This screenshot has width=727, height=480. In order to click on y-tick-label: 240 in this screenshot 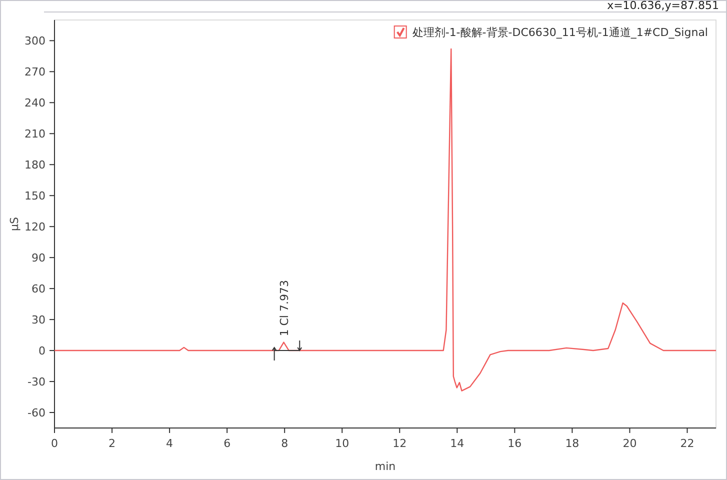, I will do `click(35, 103)`.